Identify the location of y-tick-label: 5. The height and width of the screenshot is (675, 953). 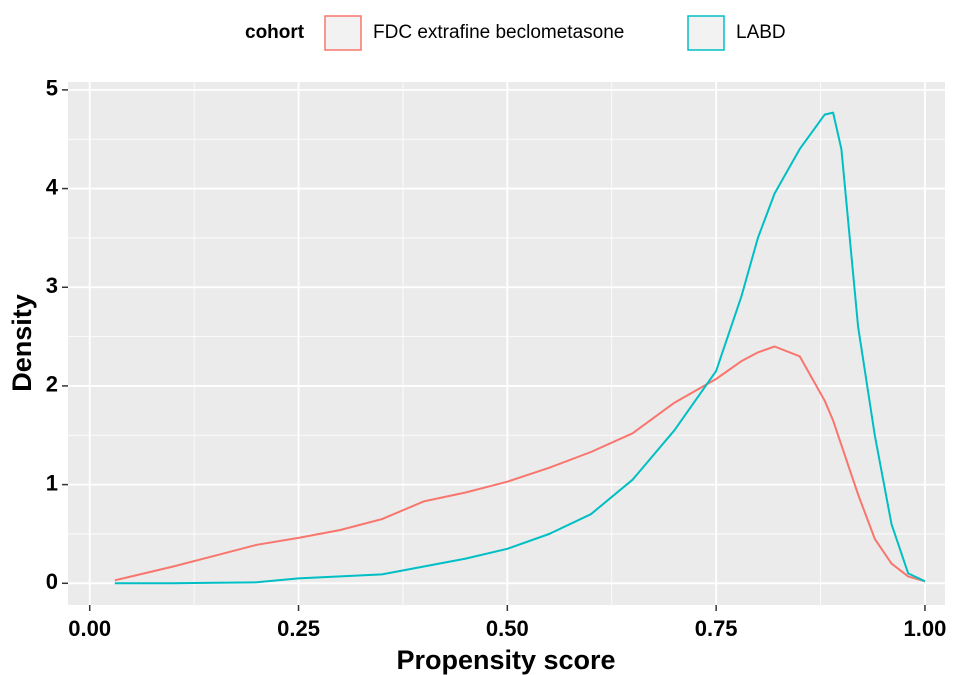
(52, 88).